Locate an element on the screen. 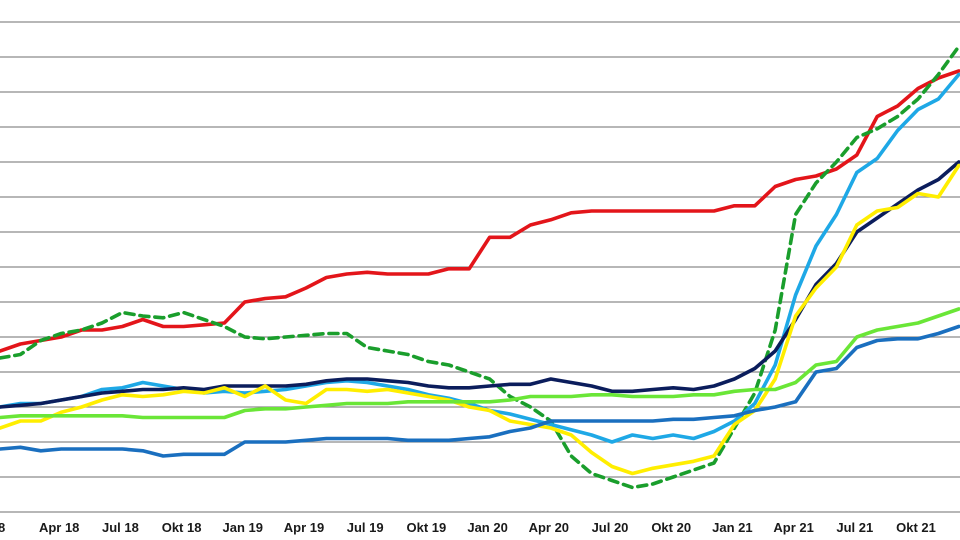 Image resolution: width=960 pixels, height=540 pixels. x-tick-label: Okt 18 is located at coordinates (182, 527).